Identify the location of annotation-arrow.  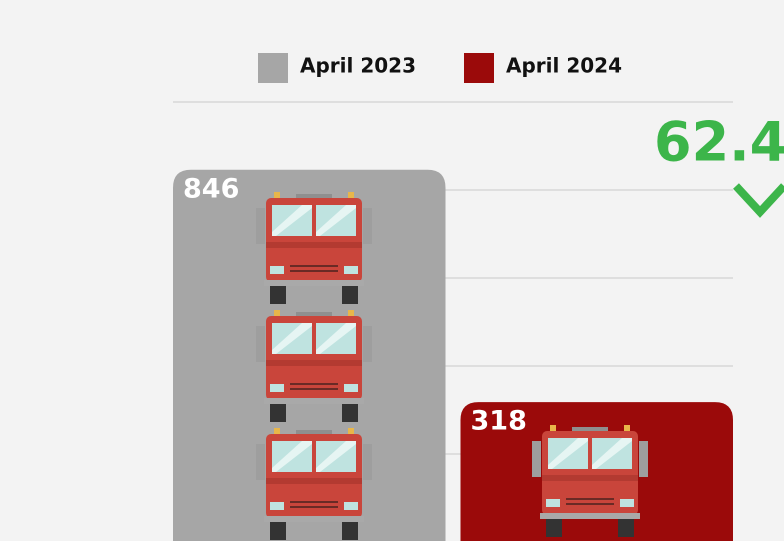
(758, 200).